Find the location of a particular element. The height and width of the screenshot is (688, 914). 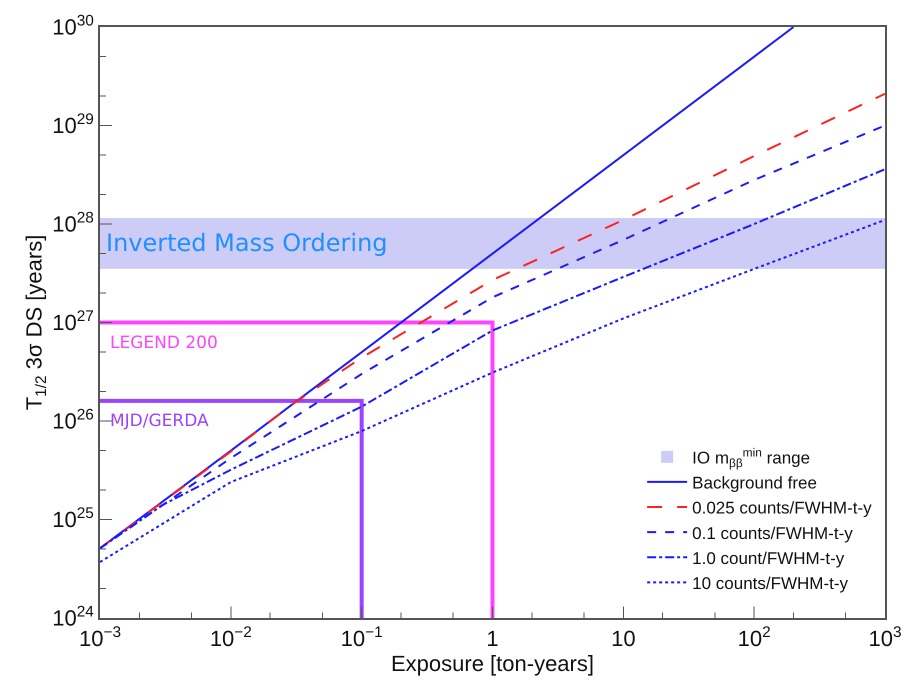

x-tick-label: 10$^{2}$ is located at coordinates (754, 638).